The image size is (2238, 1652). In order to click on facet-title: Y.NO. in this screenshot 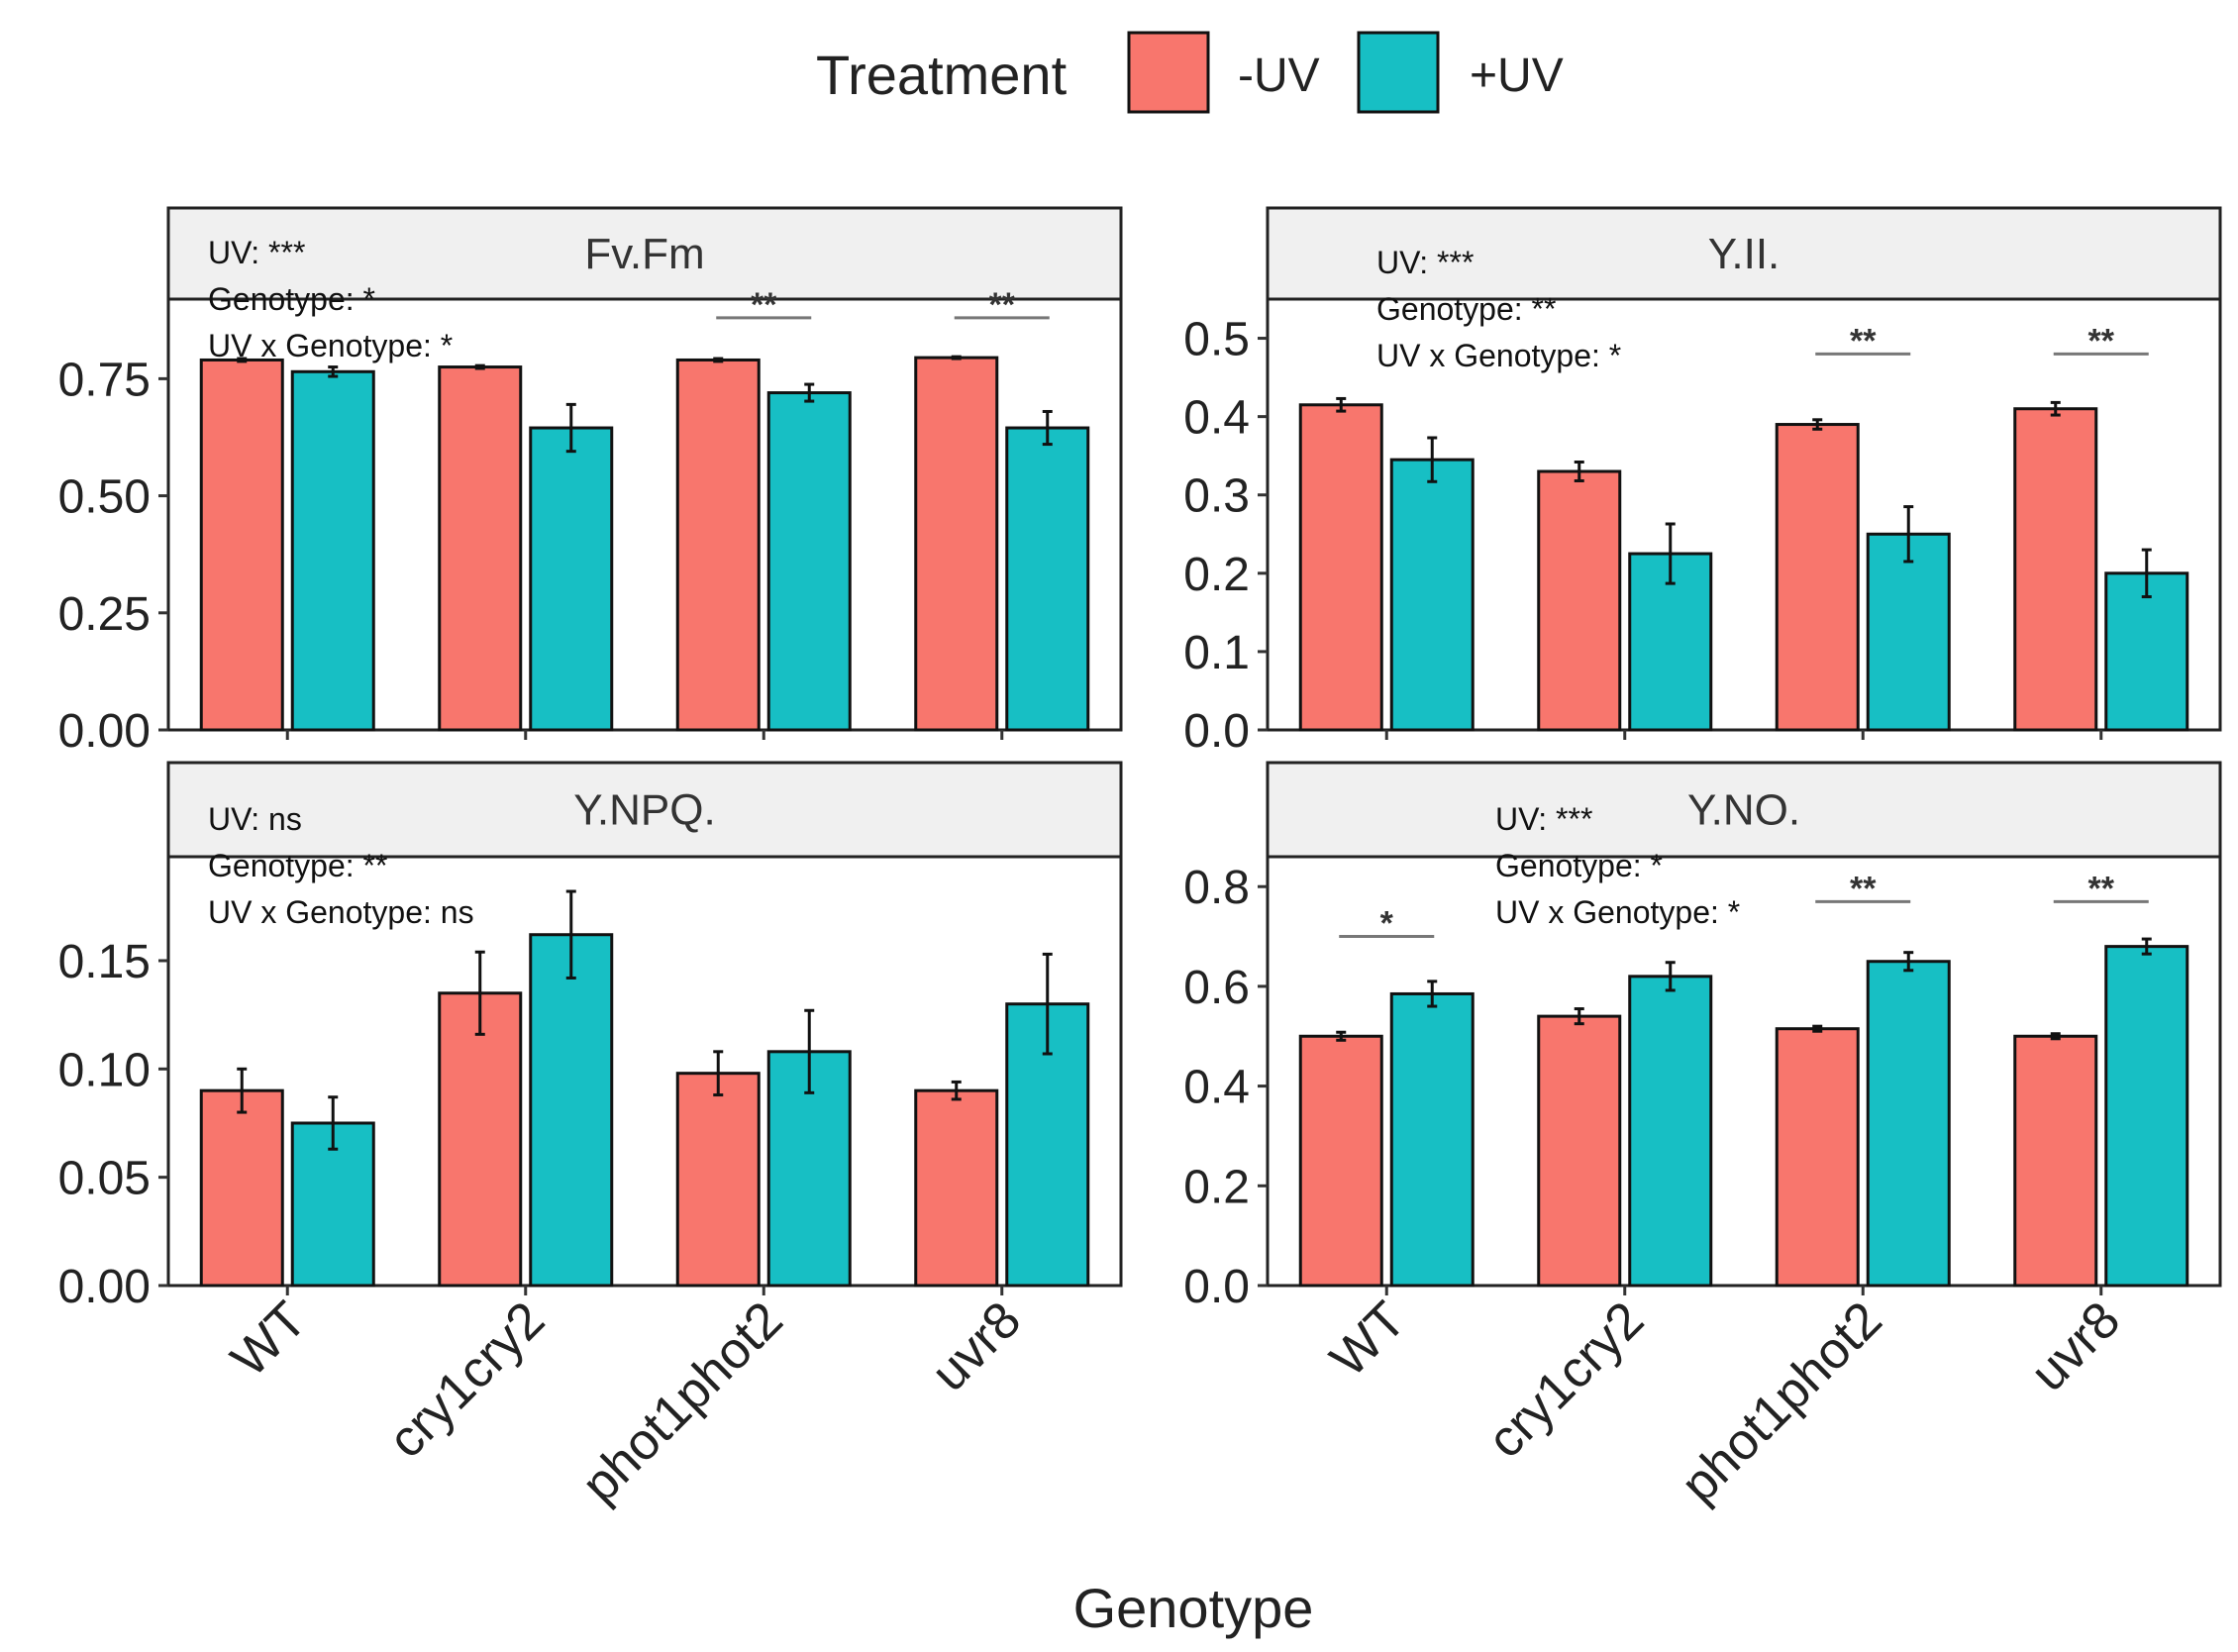, I will do `click(1744, 811)`.